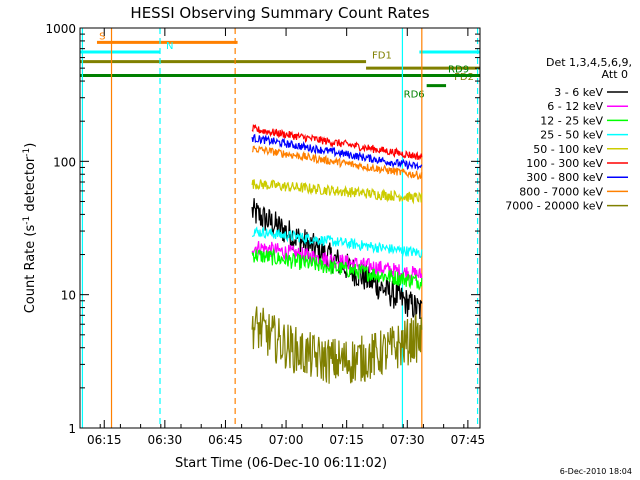 The image size is (640, 480). What do you see at coordinates (414, 95) in the screenshot?
I see `flag-label-rd6: RD6` at bounding box center [414, 95].